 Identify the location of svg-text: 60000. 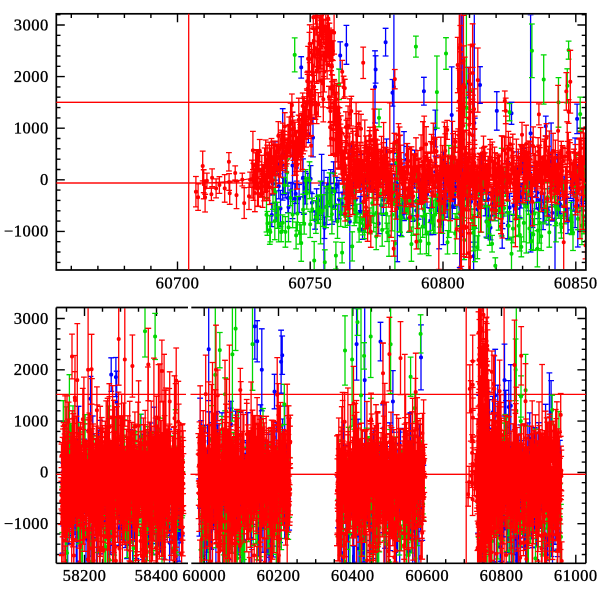
(204, 575).